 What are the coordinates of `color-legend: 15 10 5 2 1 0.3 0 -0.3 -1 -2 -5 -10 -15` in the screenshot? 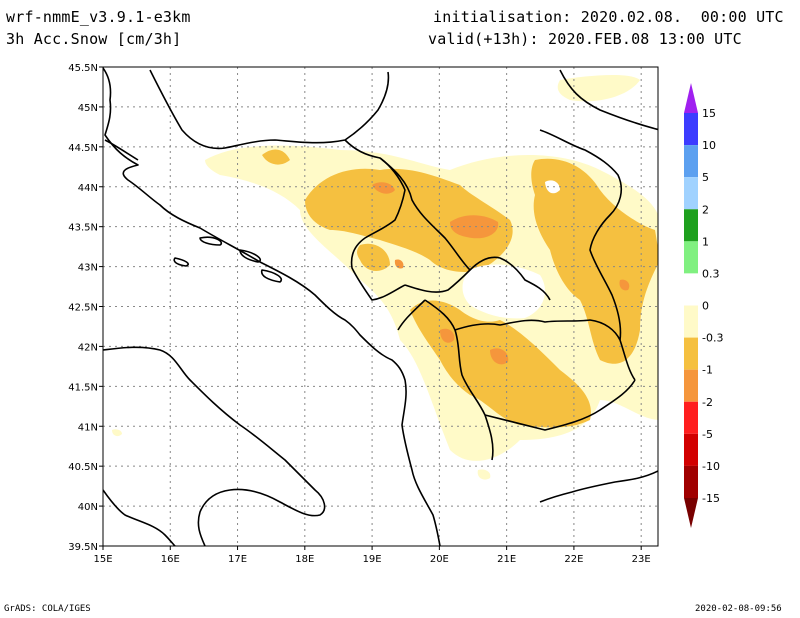 It's located at (703, 305).